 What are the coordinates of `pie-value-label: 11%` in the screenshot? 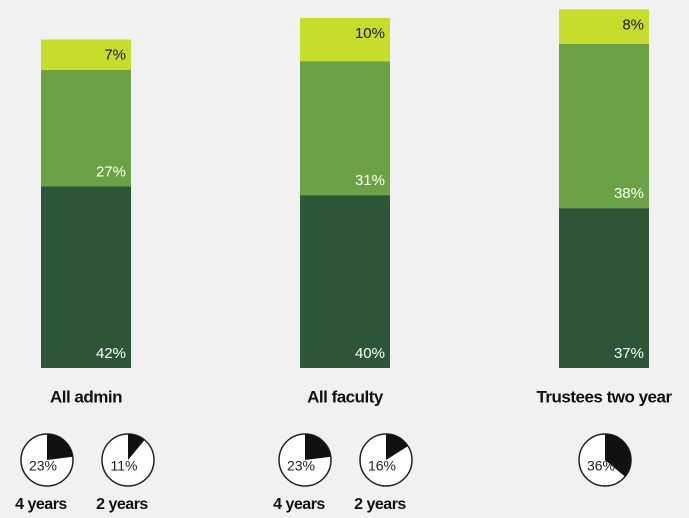 It's located at (124, 466).